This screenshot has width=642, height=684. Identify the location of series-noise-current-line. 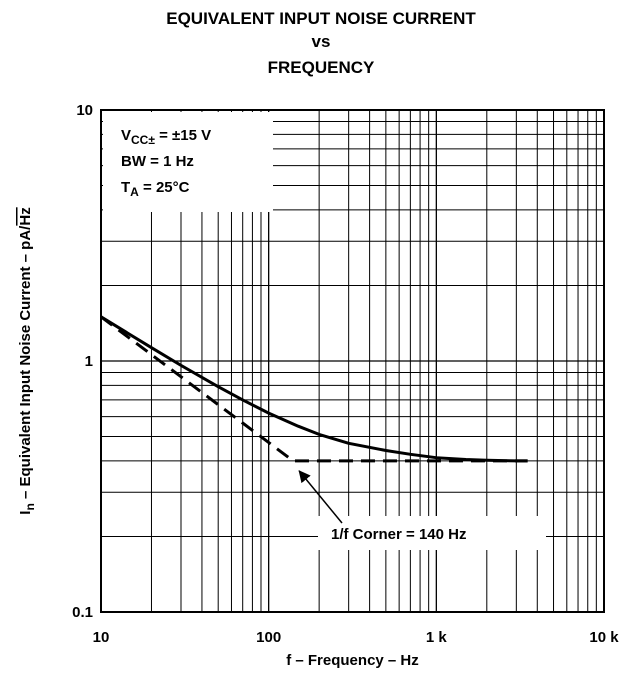
(314, 389).